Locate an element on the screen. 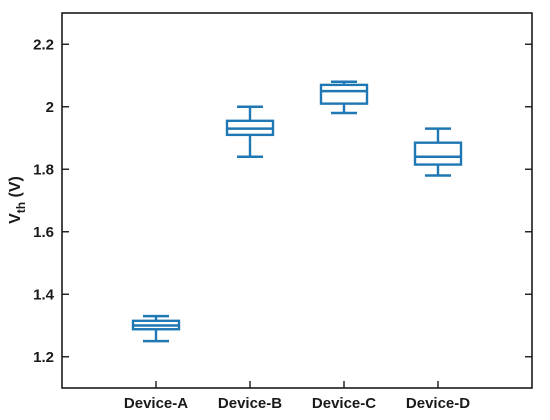  x-category-label: Device-C is located at coordinates (344, 403).